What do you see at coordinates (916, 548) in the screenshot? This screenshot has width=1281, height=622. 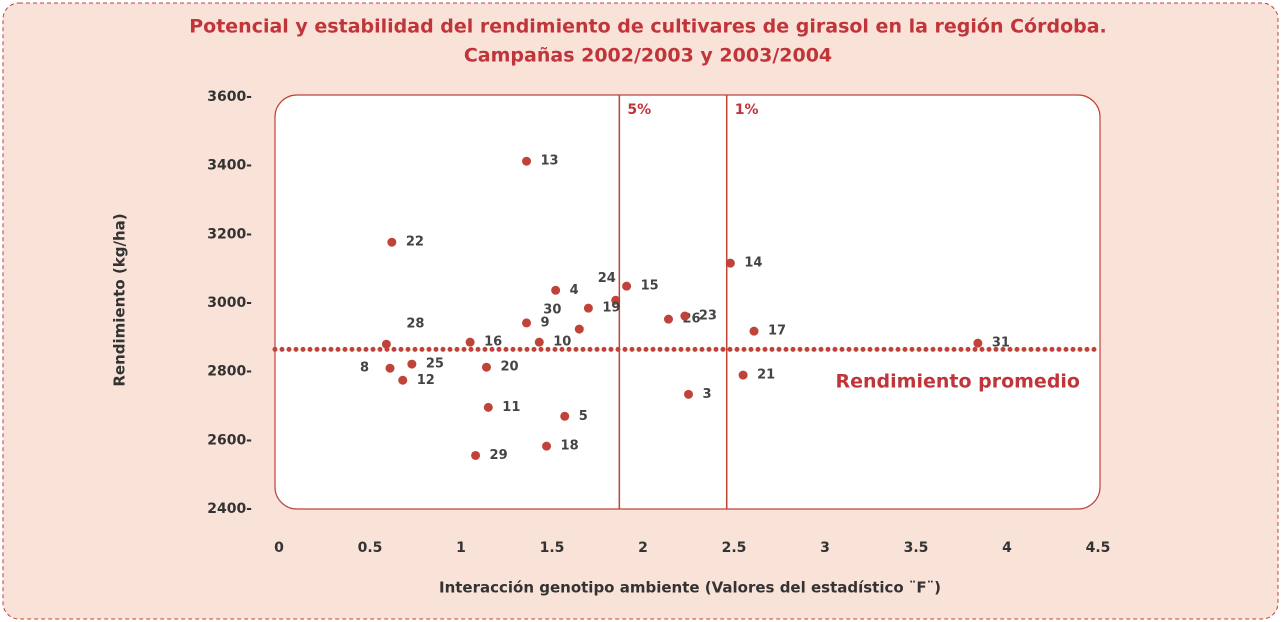 I see `x-tick-label: 3.5` at bounding box center [916, 548].